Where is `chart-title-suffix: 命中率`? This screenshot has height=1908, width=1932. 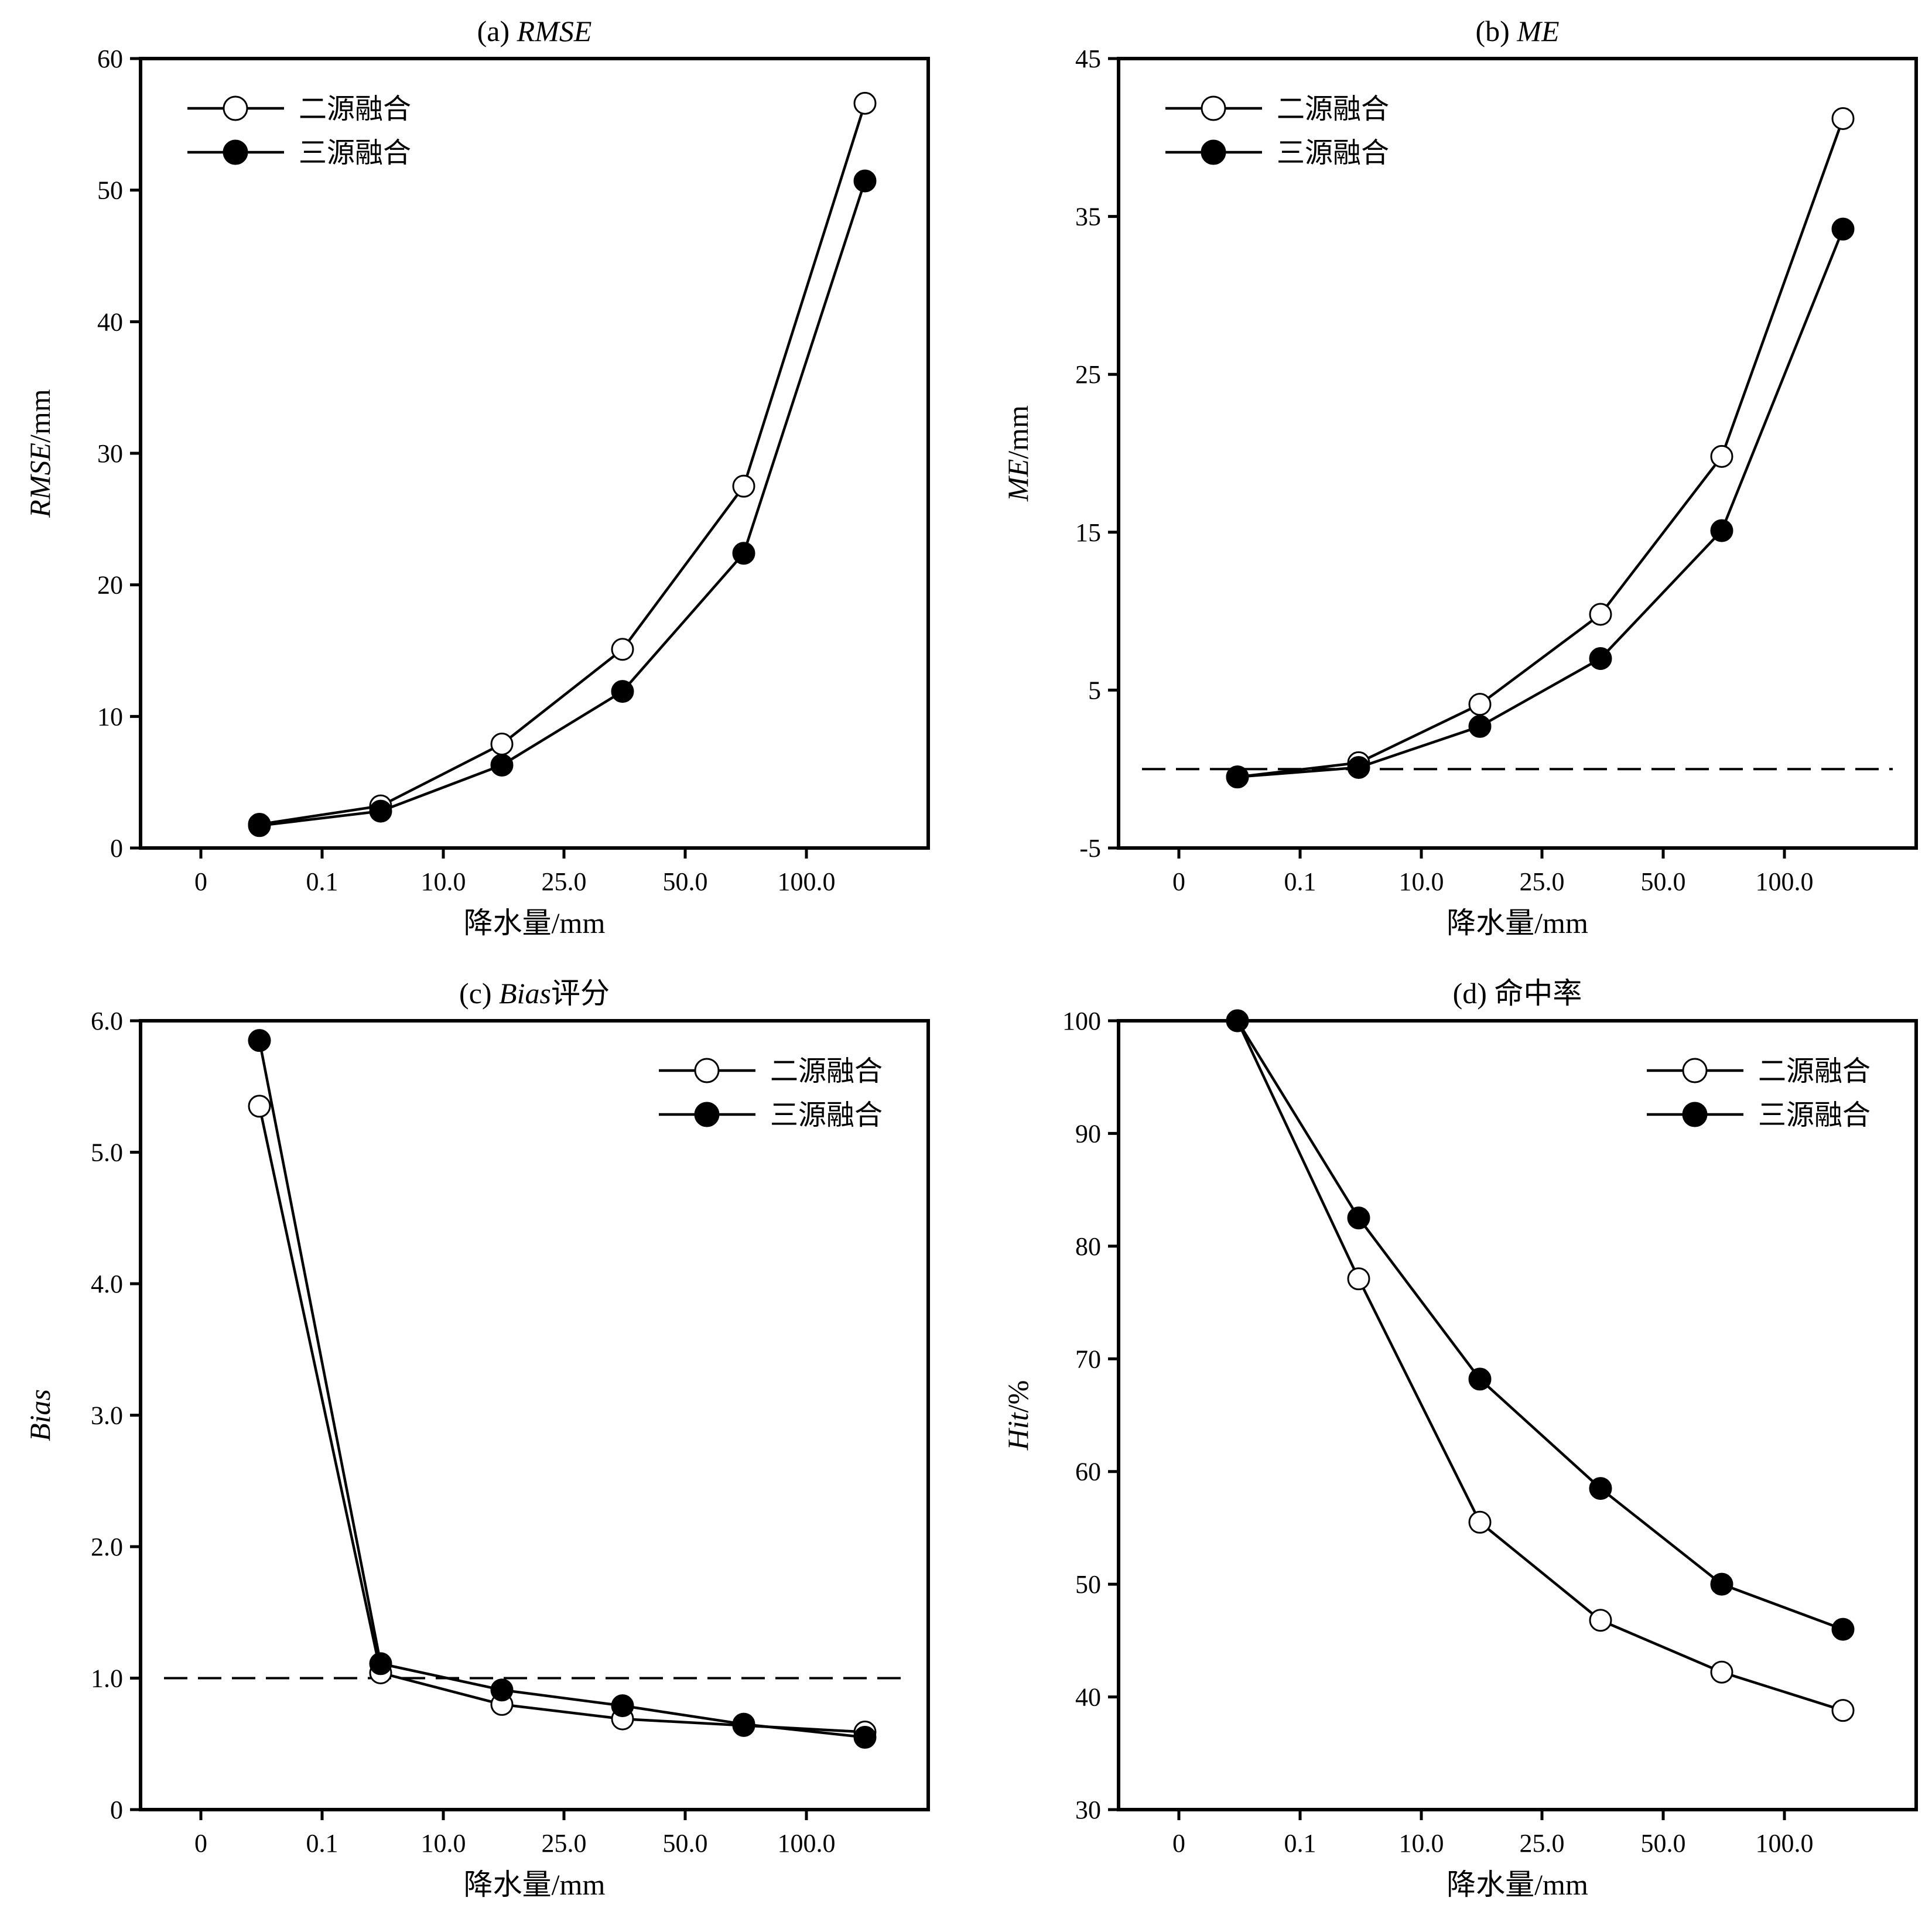 chart-title-suffix: 命中率 is located at coordinates (1538, 993).